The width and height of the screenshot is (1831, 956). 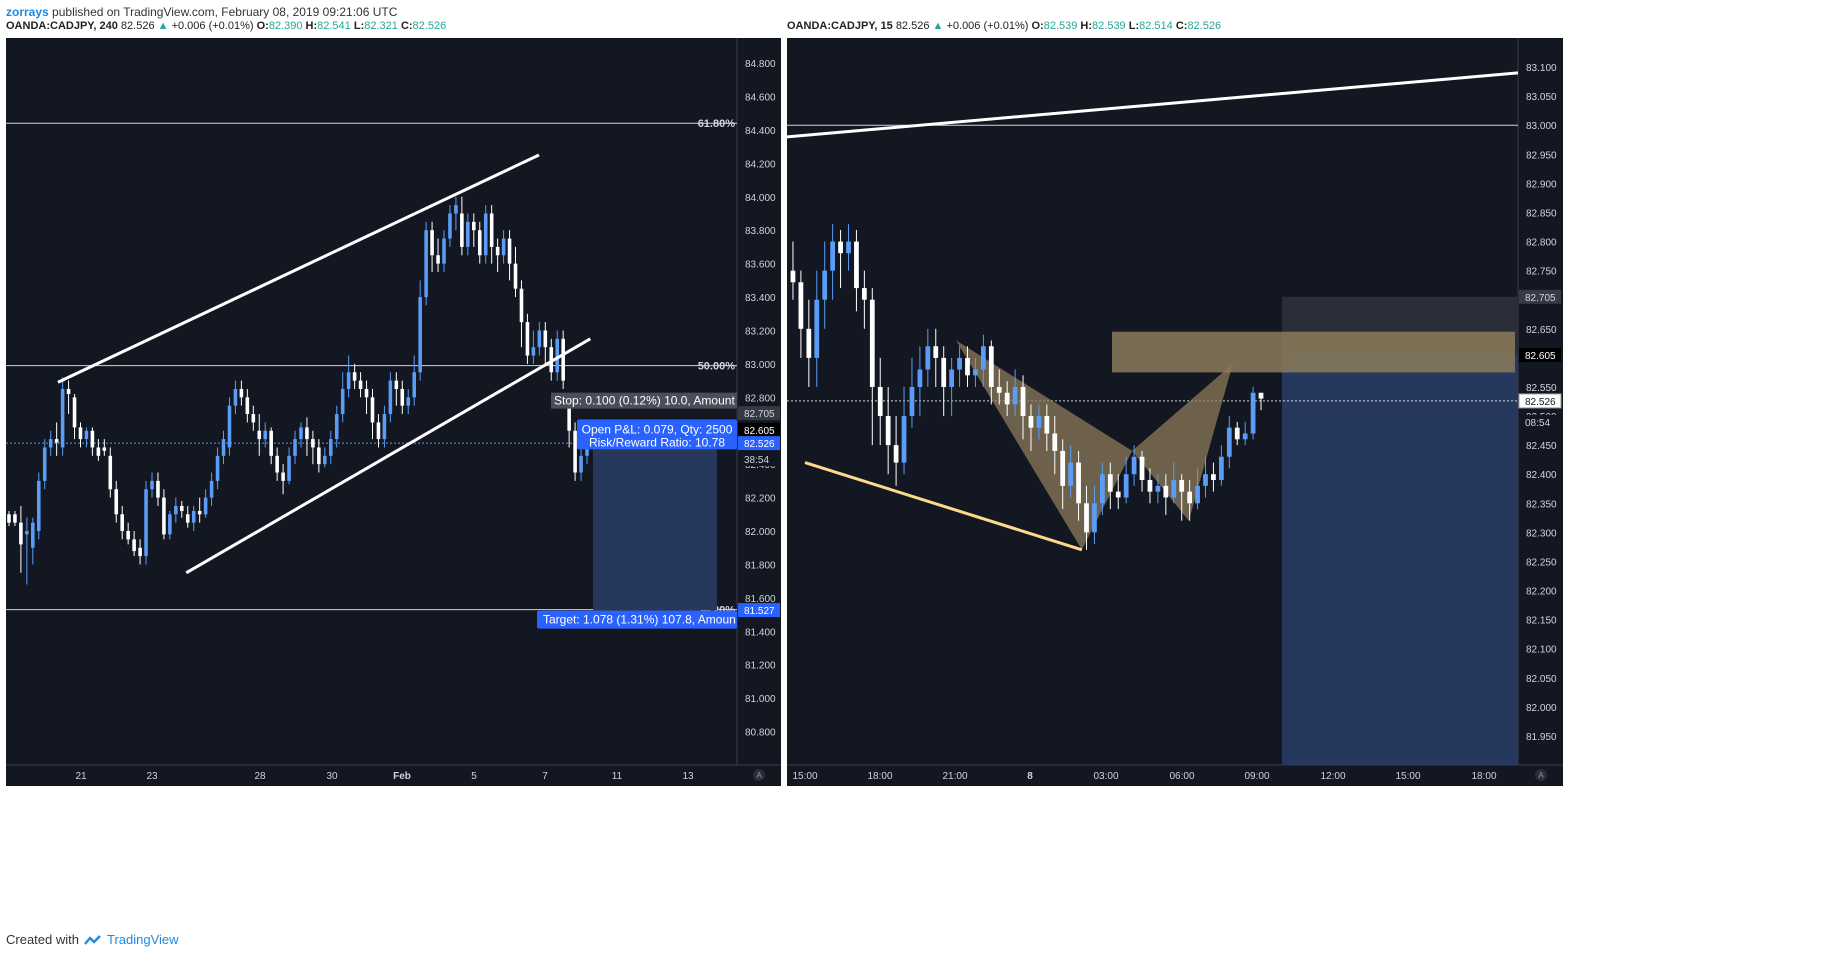 I want to click on left-y-tick-10: 82.800, so click(x=760, y=398).